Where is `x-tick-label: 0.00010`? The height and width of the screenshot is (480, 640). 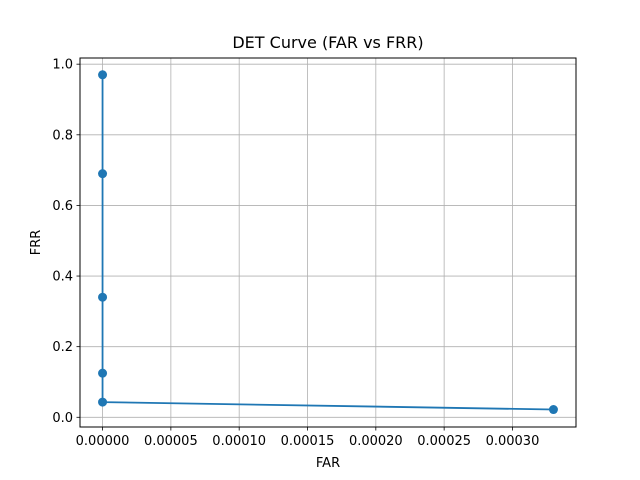 x-tick-label: 0.00010 is located at coordinates (239, 441).